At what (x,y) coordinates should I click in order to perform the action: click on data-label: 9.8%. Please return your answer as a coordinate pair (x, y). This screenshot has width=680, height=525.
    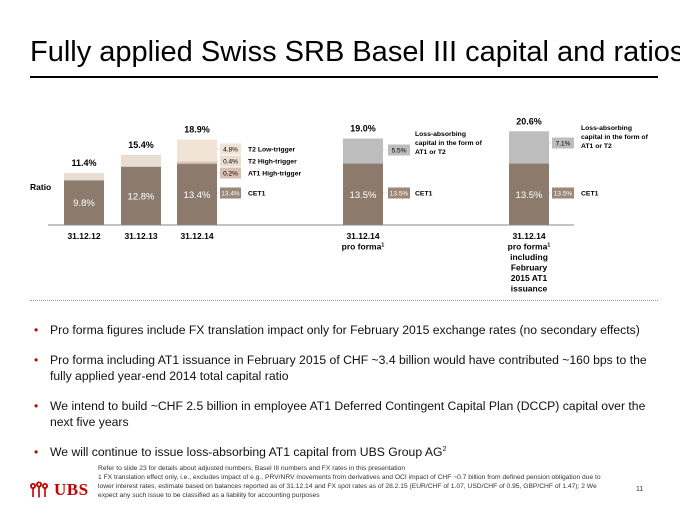
    Looking at the image, I should click on (84, 203).